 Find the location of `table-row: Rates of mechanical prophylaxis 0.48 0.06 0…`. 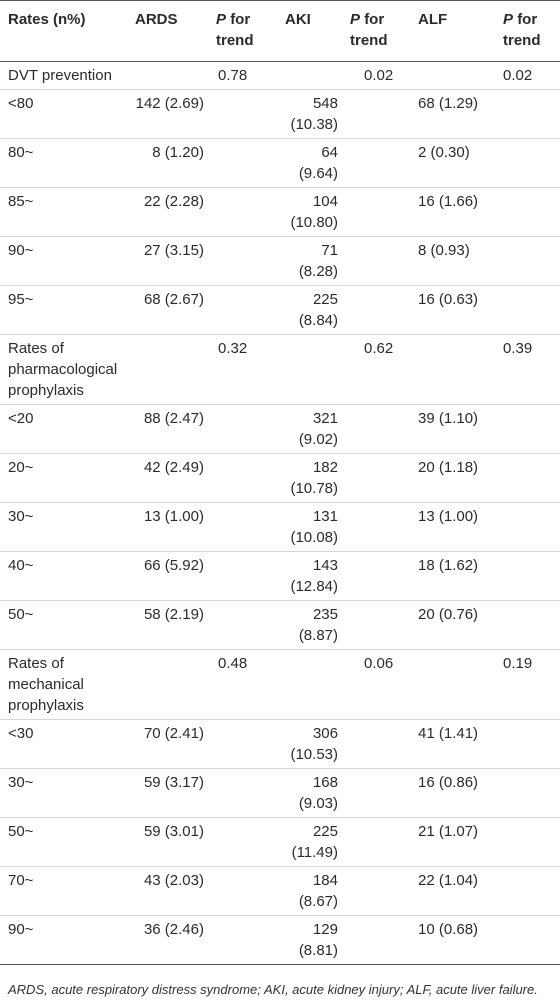

table-row: Rates of mechanical prophylaxis 0.48 0.06 0… is located at coordinates (280, 685).